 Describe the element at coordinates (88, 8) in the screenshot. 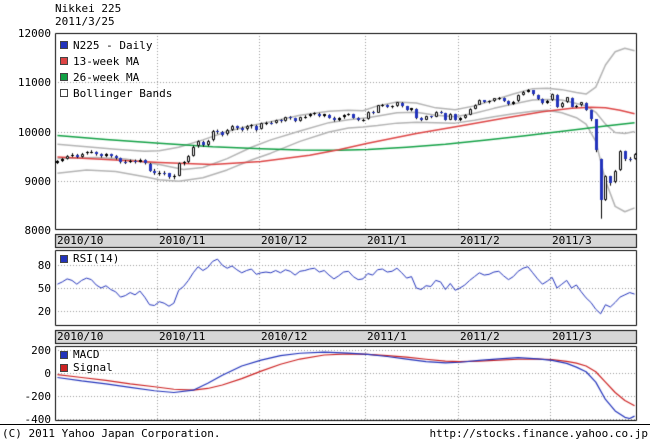

I see `chart-title: Nikkei 225` at that location.